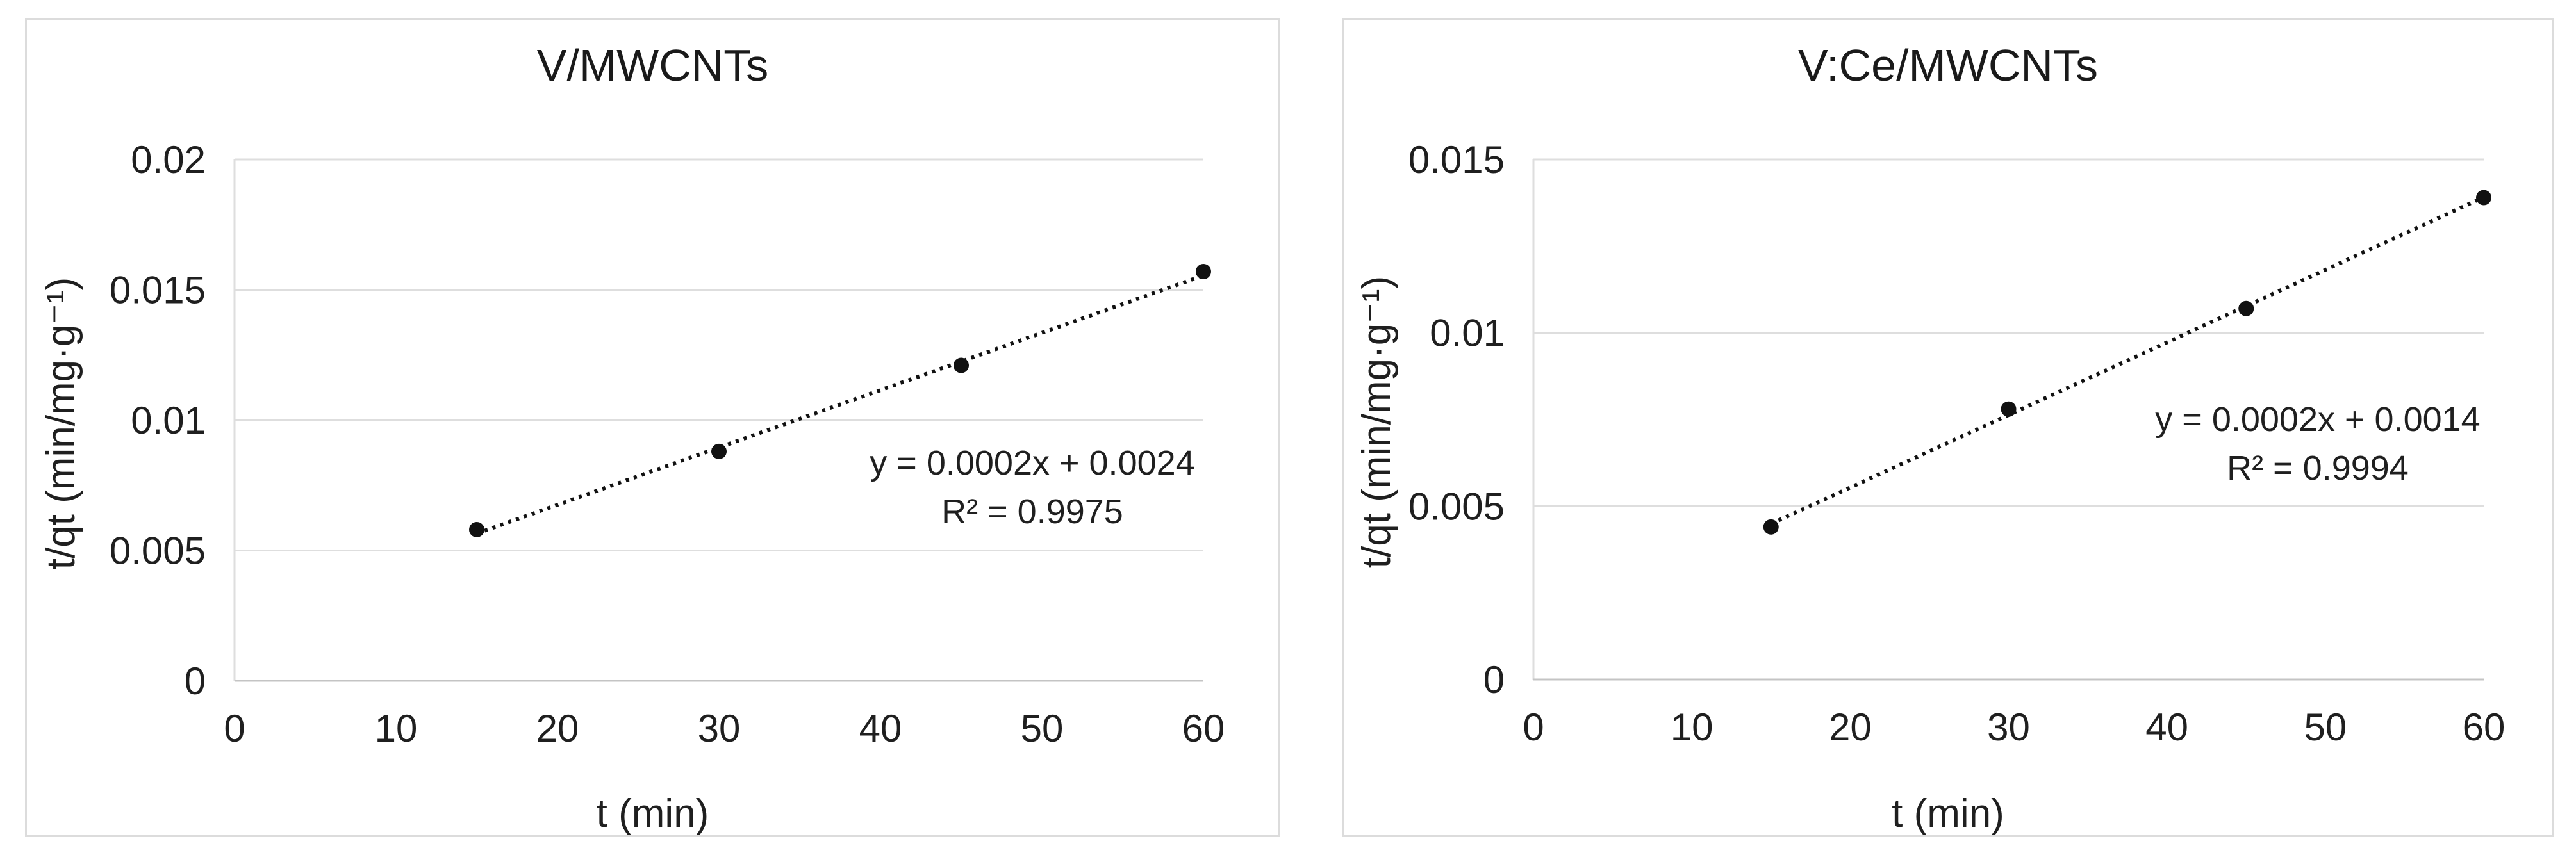  Describe the element at coordinates (1032, 487) in the screenshot. I see `trendline-annotation: y = 0.0002x + 0.0024 R² = 0.9975` at that location.